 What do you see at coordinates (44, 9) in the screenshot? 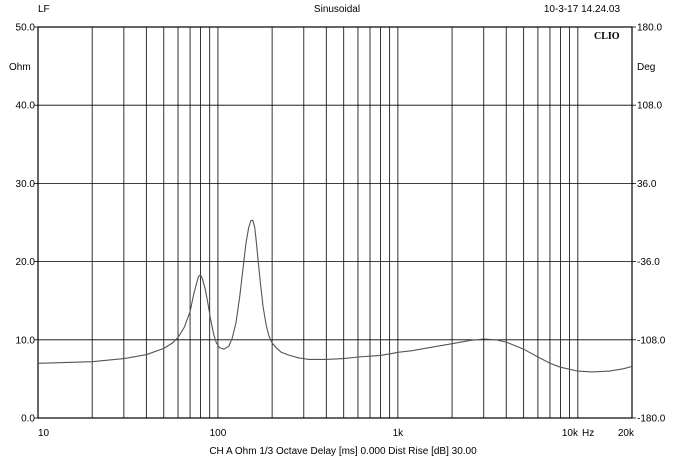
I see `header-left: LF` at bounding box center [44, 9].